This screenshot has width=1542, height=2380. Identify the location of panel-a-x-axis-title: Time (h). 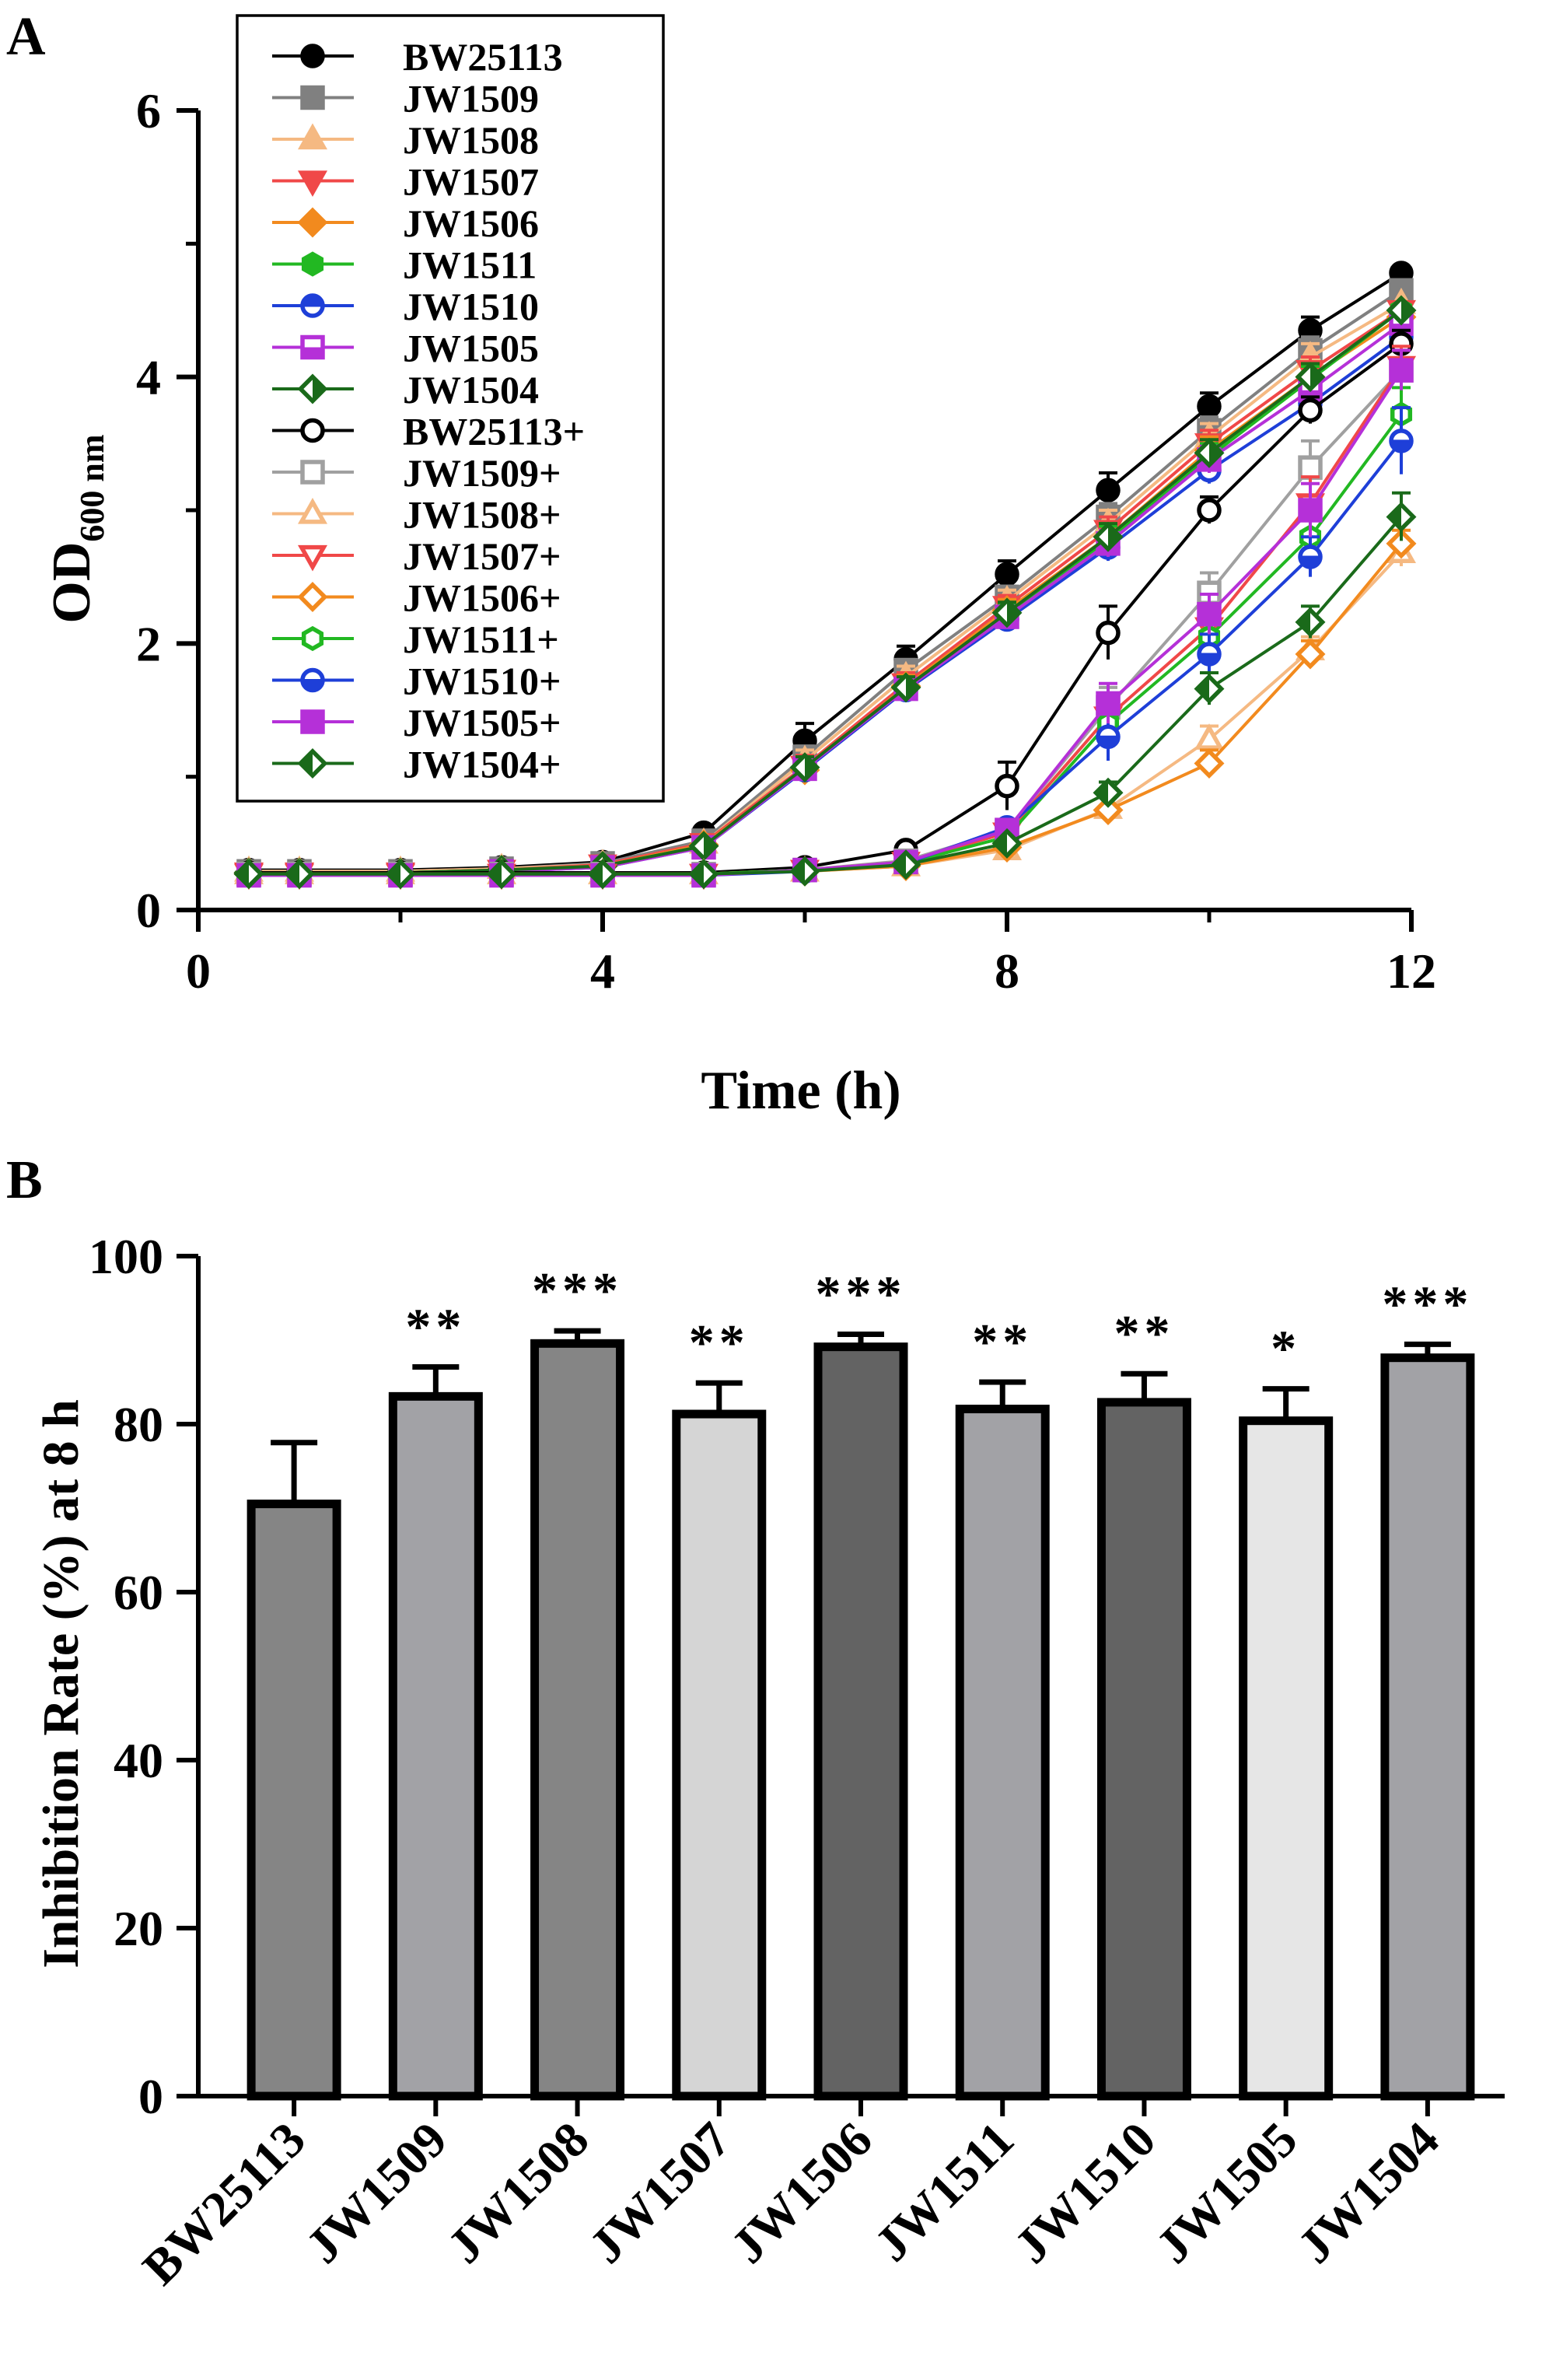
(801, 1091).